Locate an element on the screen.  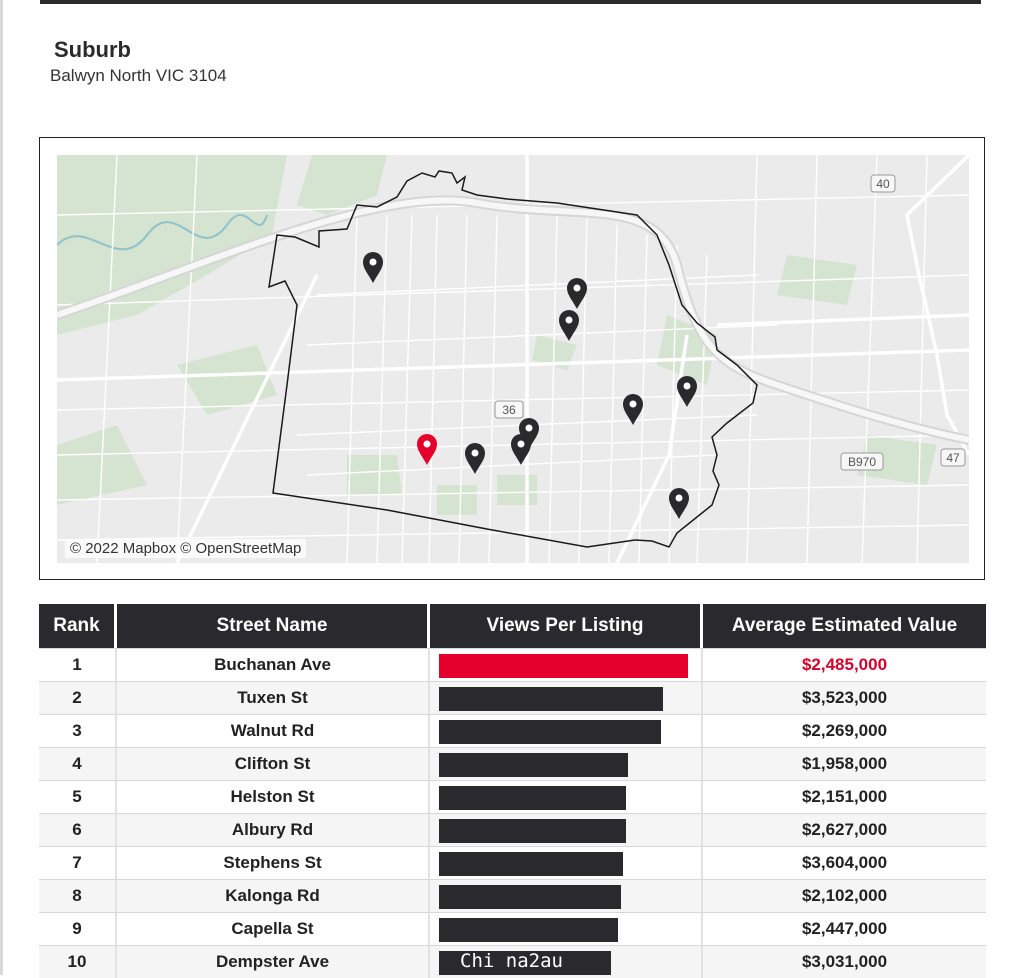
creek is located at coordinates (162, 232).